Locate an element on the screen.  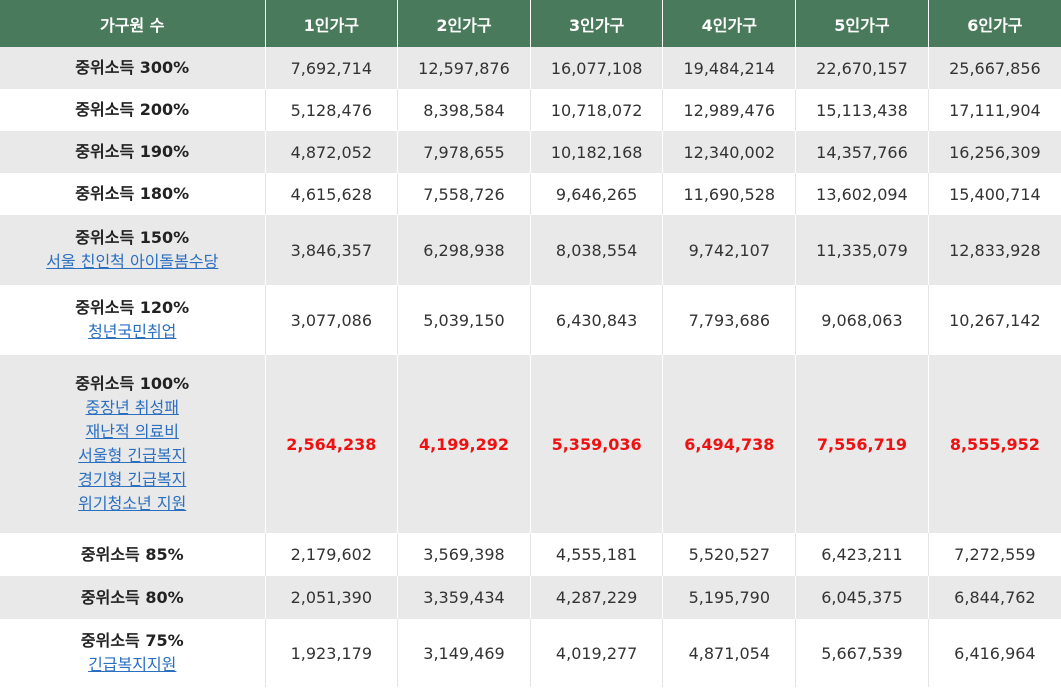
header-2-person: 2인가구 is located at coordinates (464, 23).